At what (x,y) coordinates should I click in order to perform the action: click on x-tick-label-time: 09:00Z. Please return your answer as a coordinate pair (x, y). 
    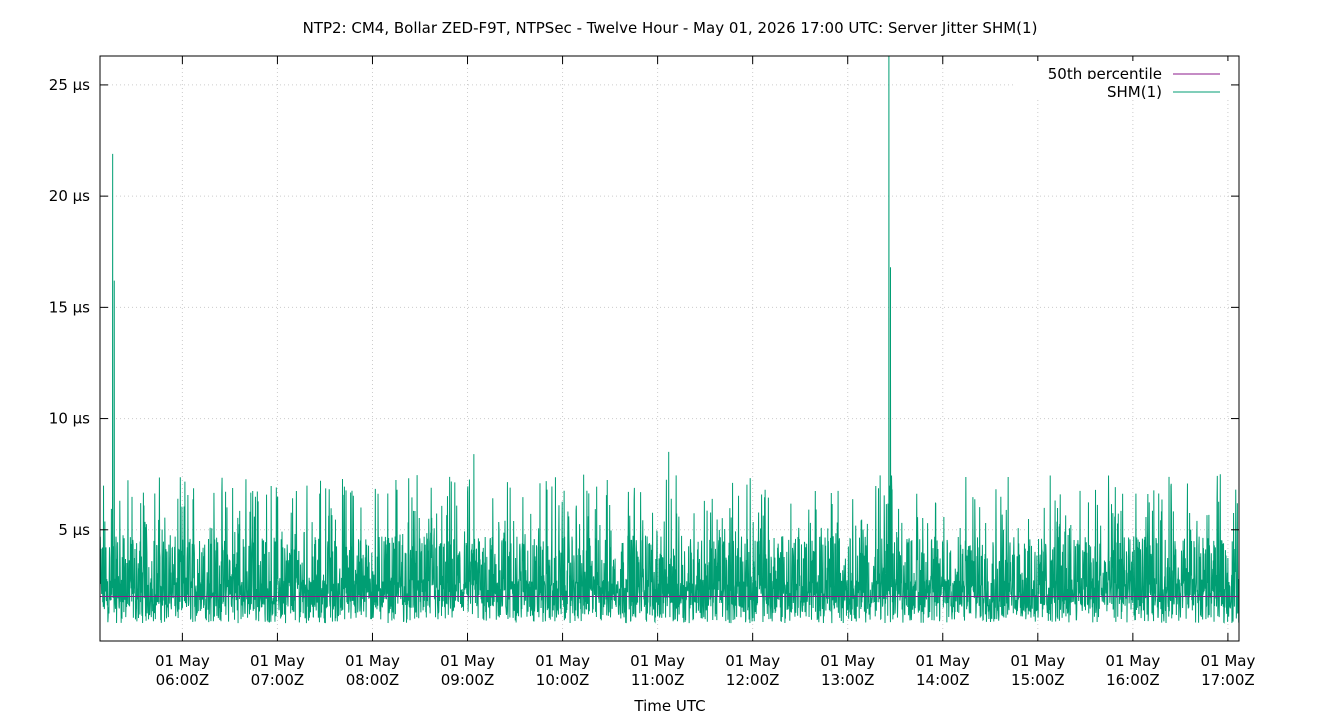
    Looking at the image, I should click on (468, 680).